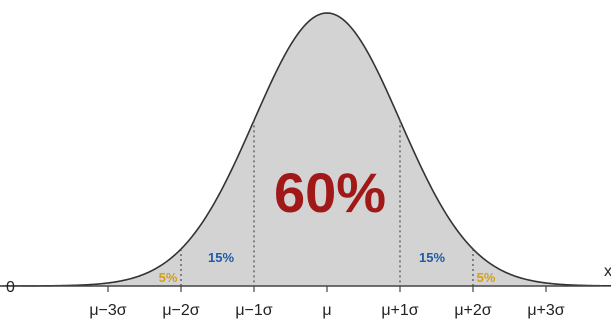  I want to click on region-label-1: 15%, so click(221, 257).